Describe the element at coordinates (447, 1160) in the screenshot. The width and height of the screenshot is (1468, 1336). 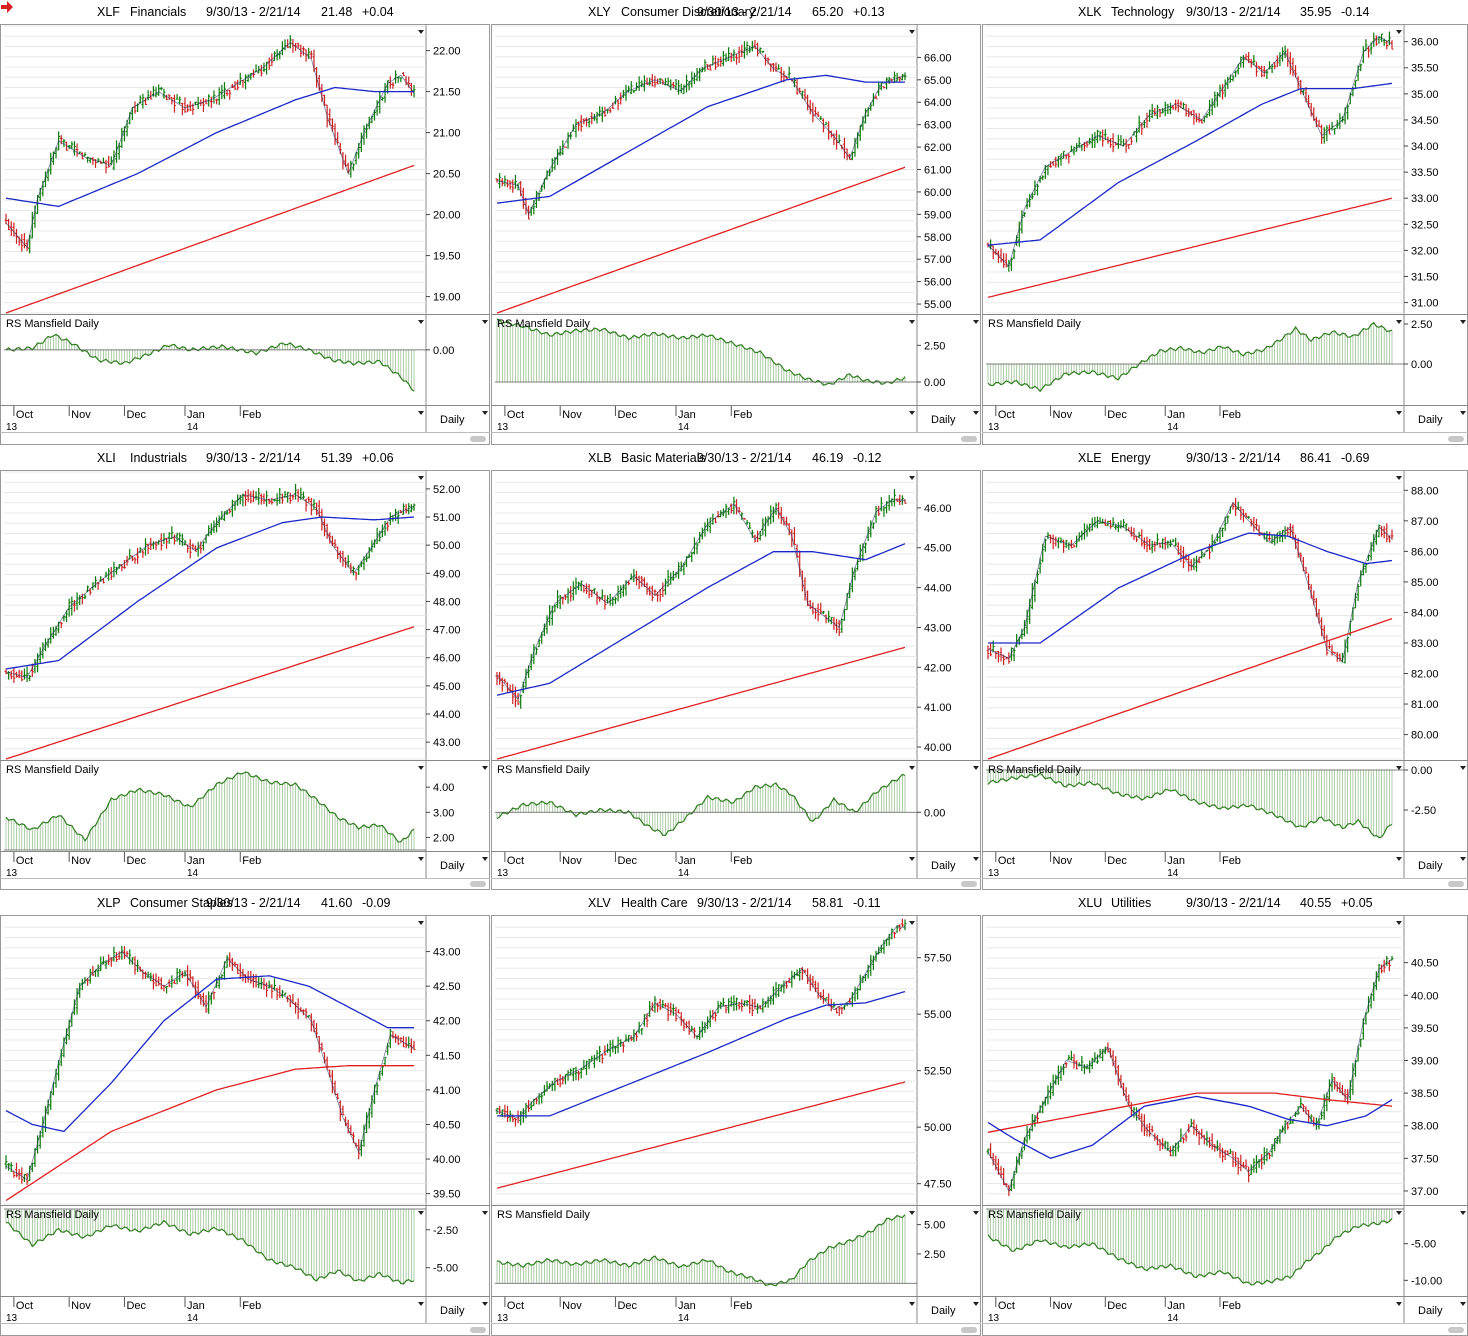
I see `y-tick-label: 40.00` at that location.